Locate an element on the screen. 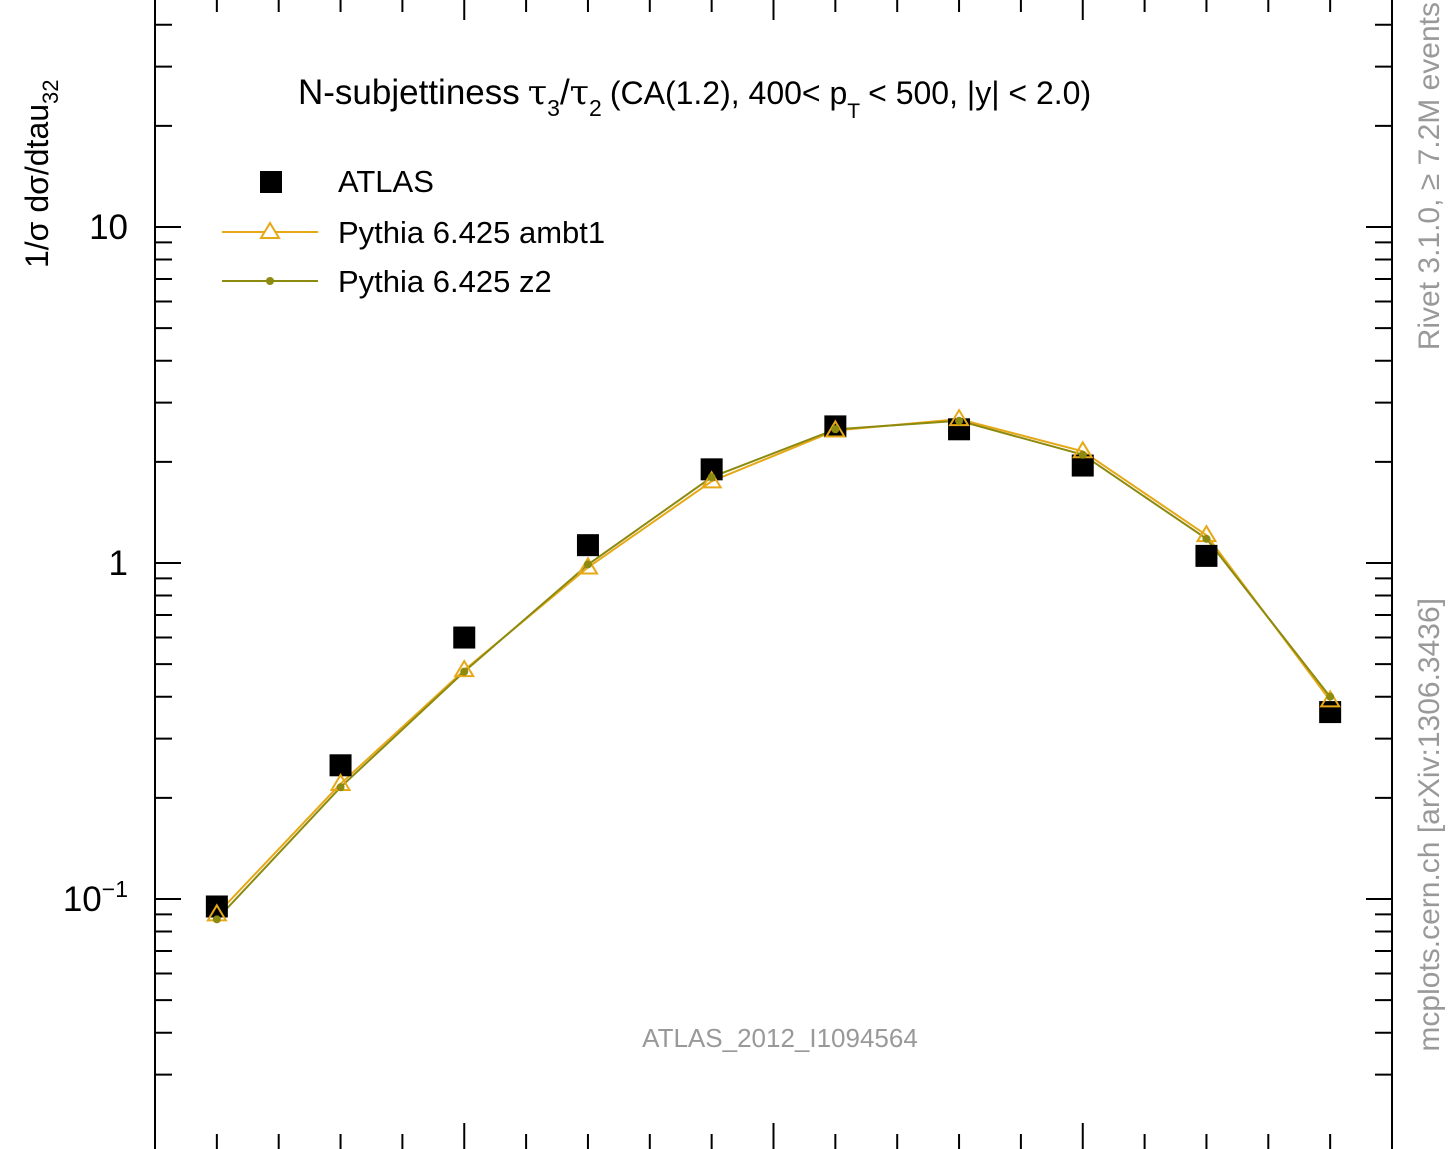  title-rest2: < 500, |y| < 2.0) is located at coordinates (979, 93).